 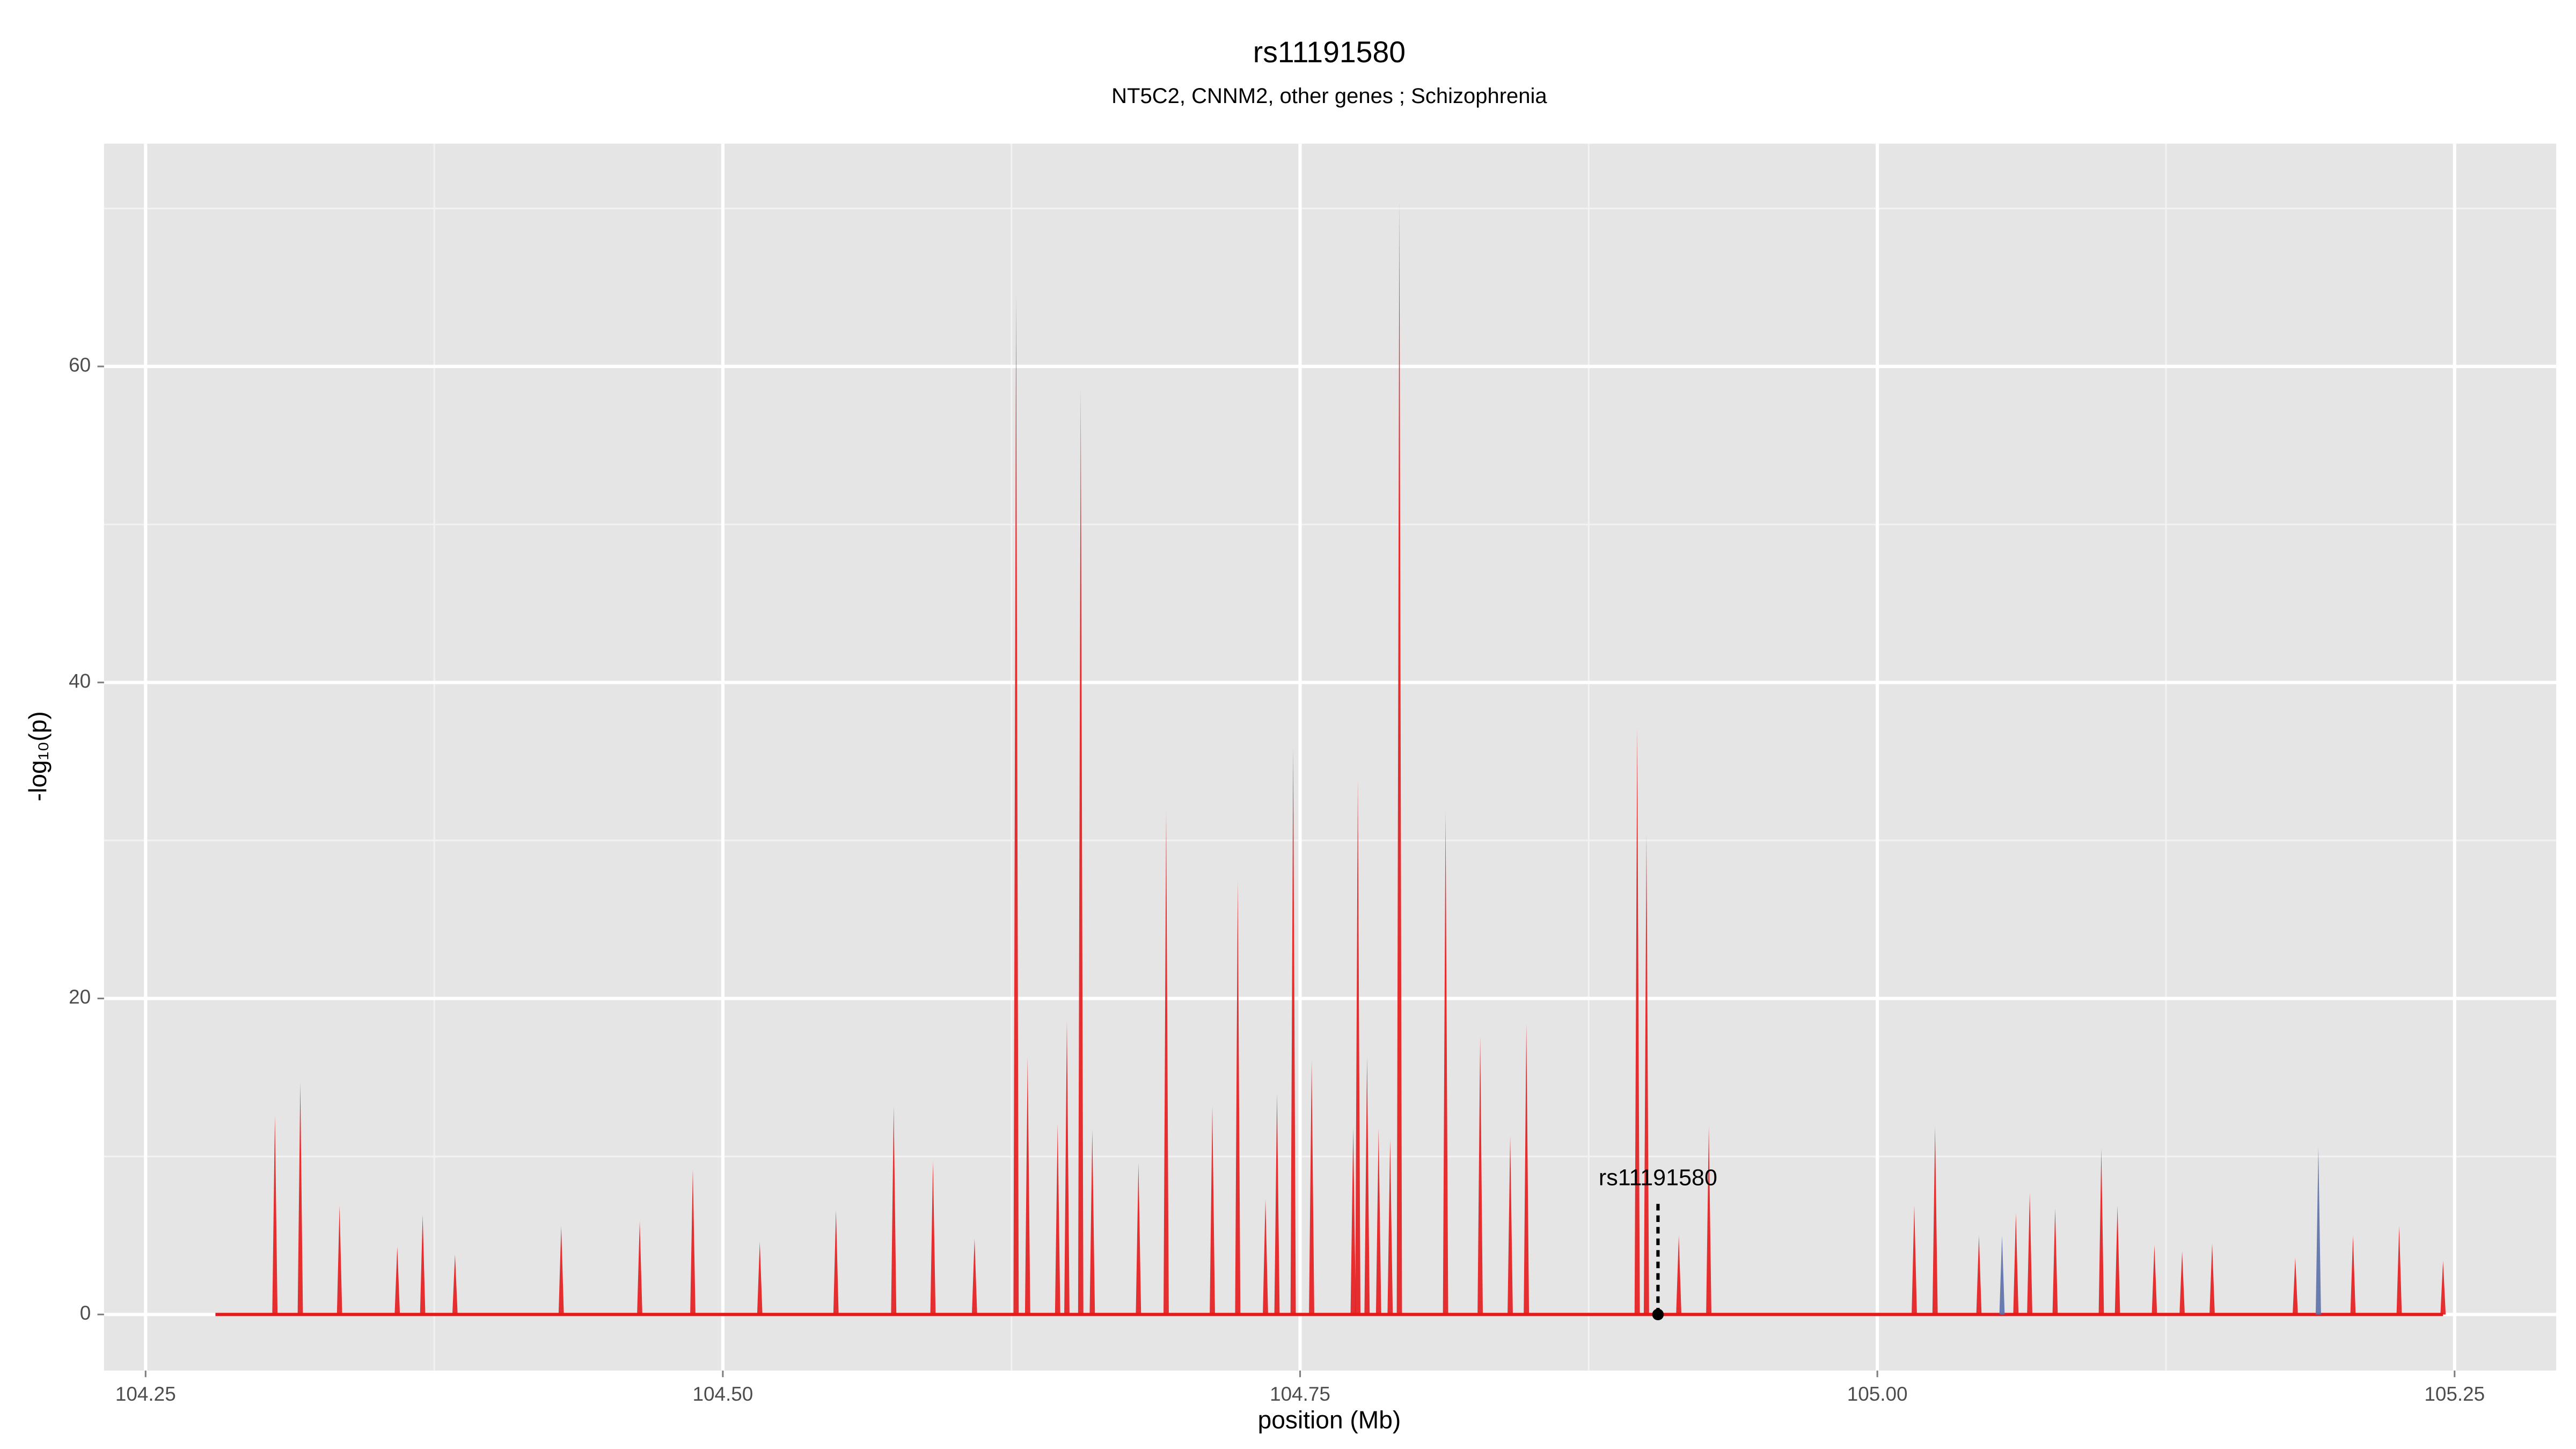 What do you see at coordinates (1658, 1177) in the screenshot?
I see `annotation-label: rs11191580` at bounding box center [1658, 1177].